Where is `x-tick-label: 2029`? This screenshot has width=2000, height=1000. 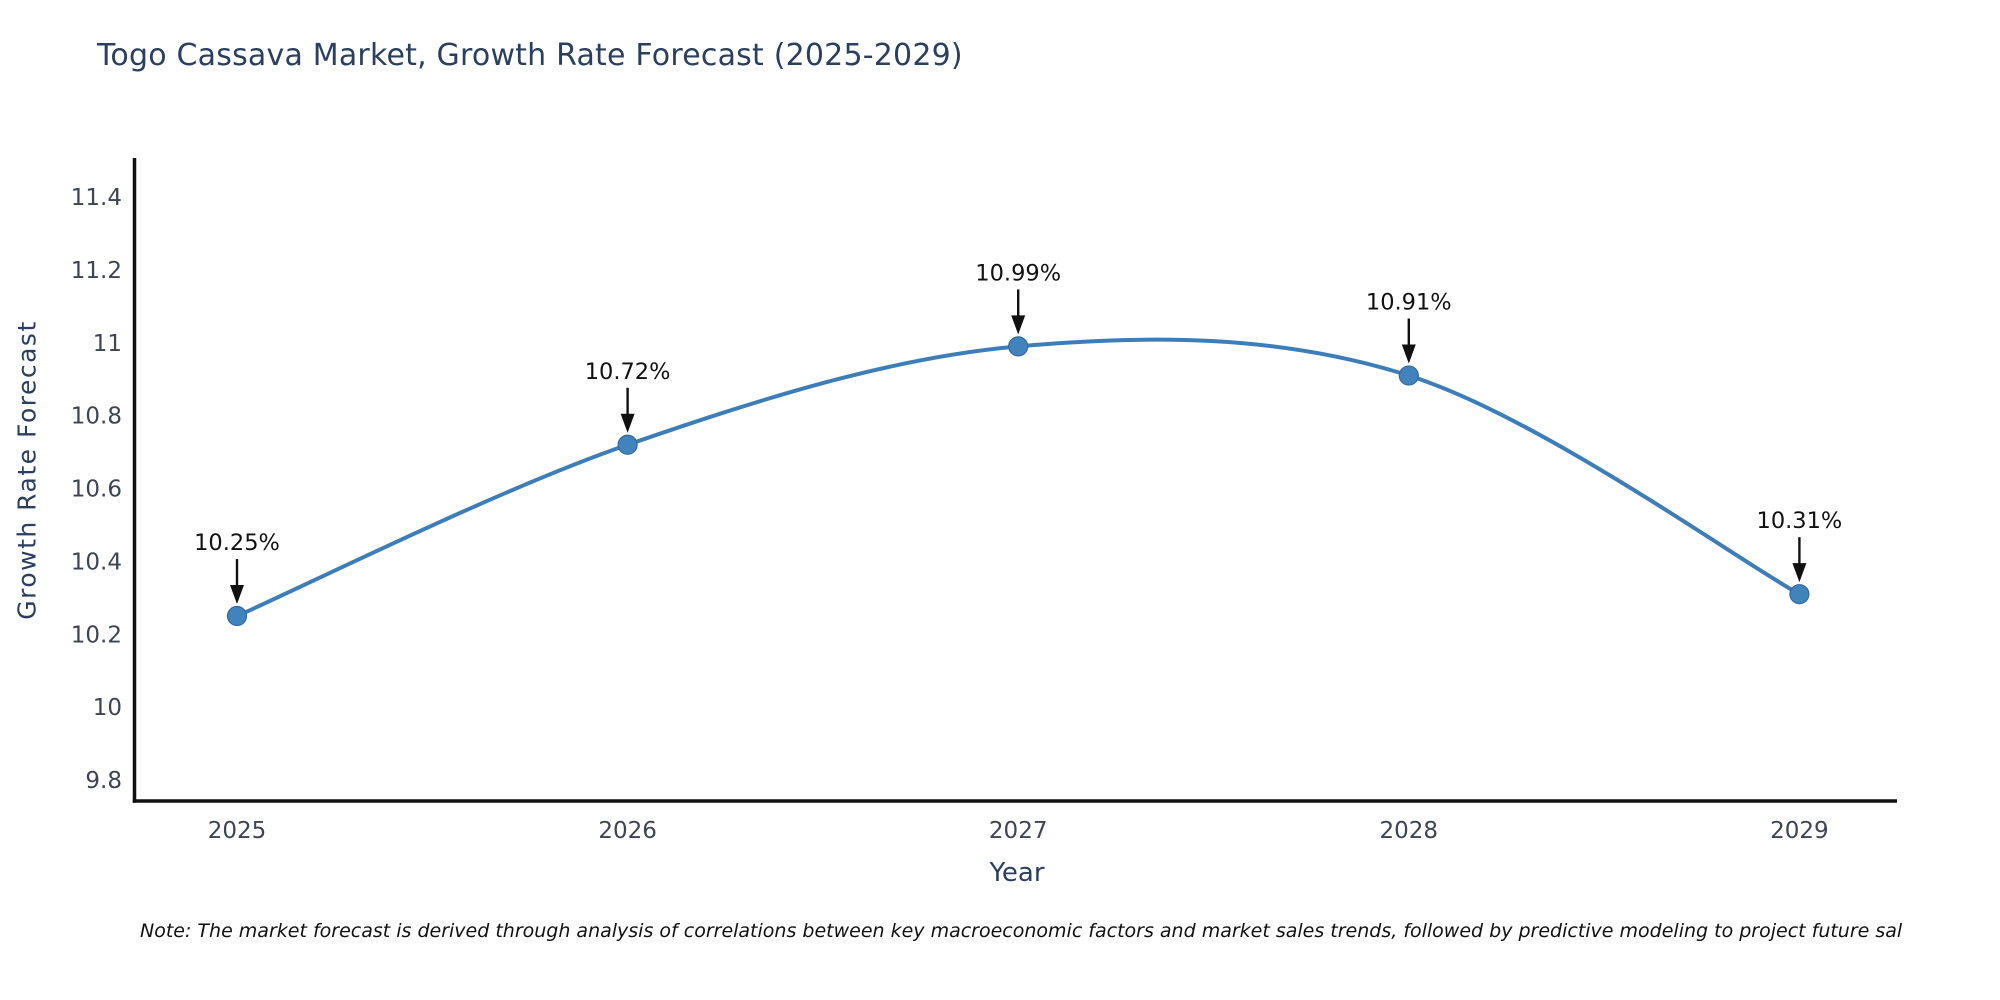
x-tick-label: 2029 is located at coordinates (1799, 831).